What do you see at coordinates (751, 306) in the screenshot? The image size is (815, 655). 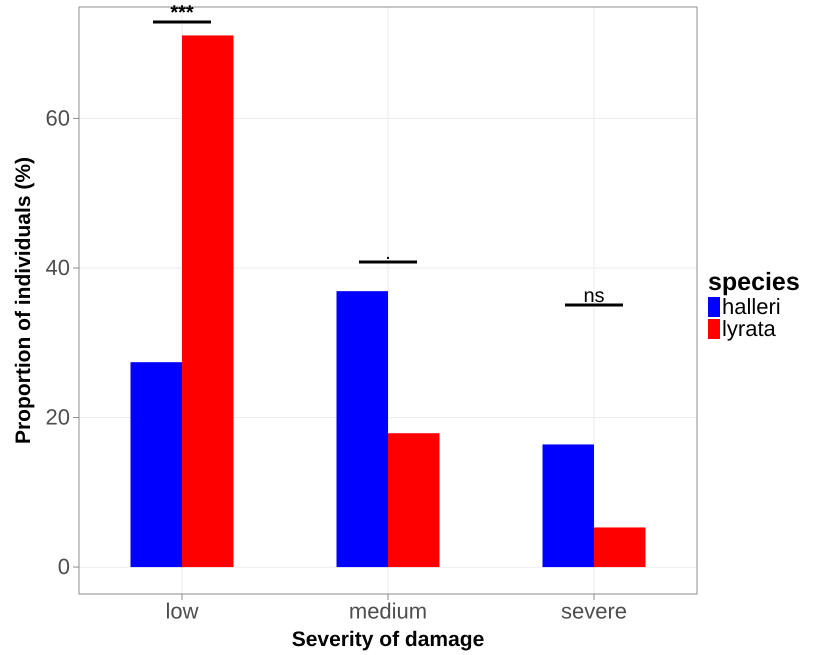 I see `legend-label: halleri` at bounding box center [751, 306].